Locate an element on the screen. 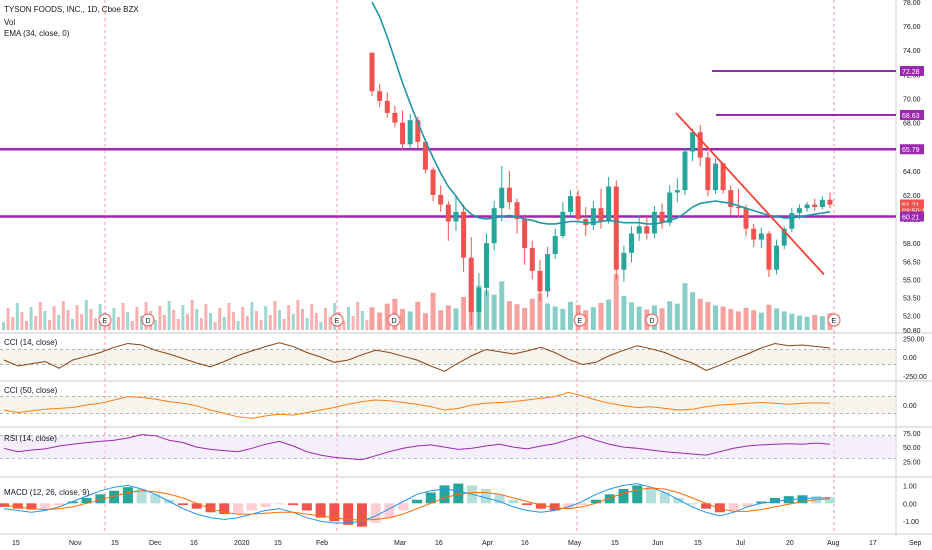 Image resolution: width=932 pixels, height=550 pixels. rsi-tick-label: 25.00 is located at coordinates (912, 462).